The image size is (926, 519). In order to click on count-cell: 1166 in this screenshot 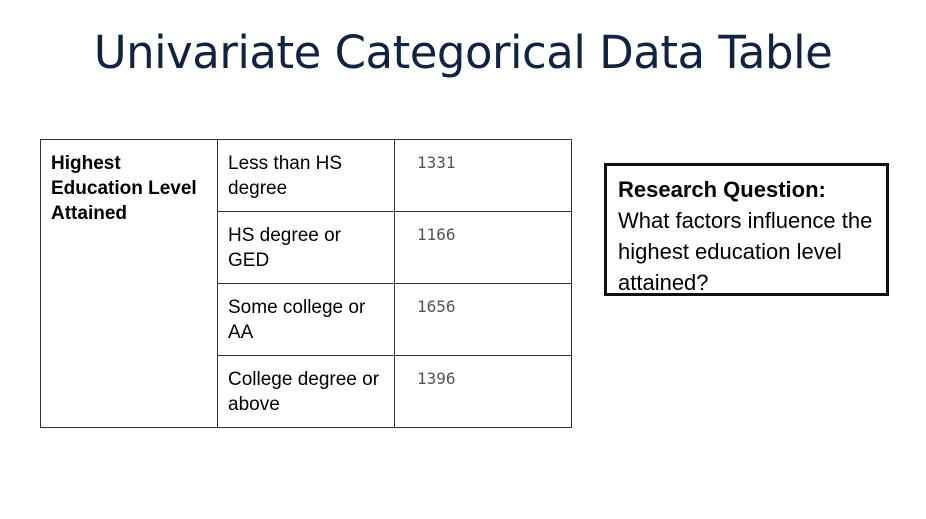, I will do `click(483, 247)`.